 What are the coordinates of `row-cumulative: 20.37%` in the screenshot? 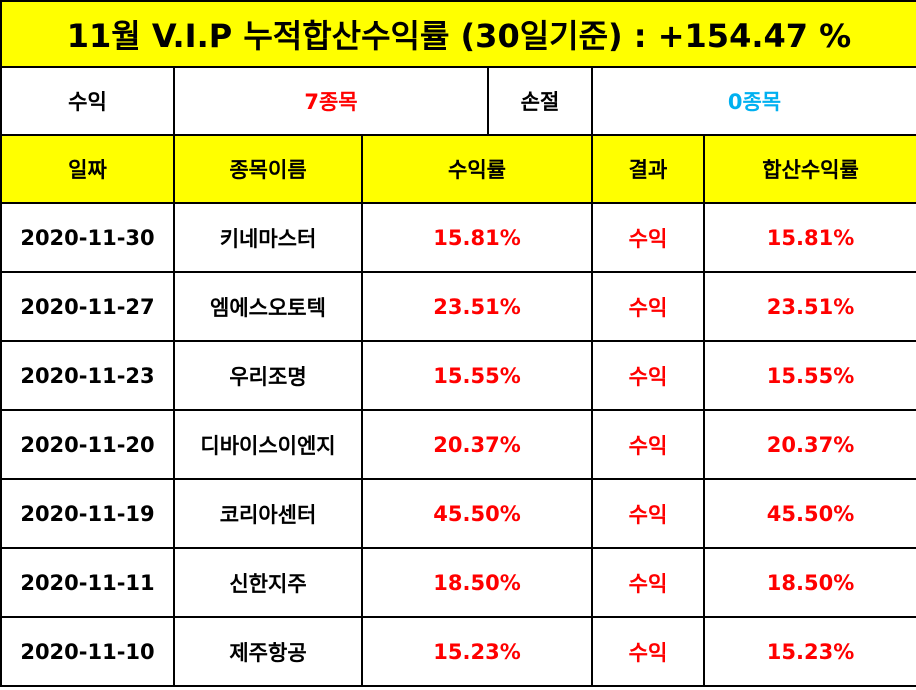 It's located at (809, 444).